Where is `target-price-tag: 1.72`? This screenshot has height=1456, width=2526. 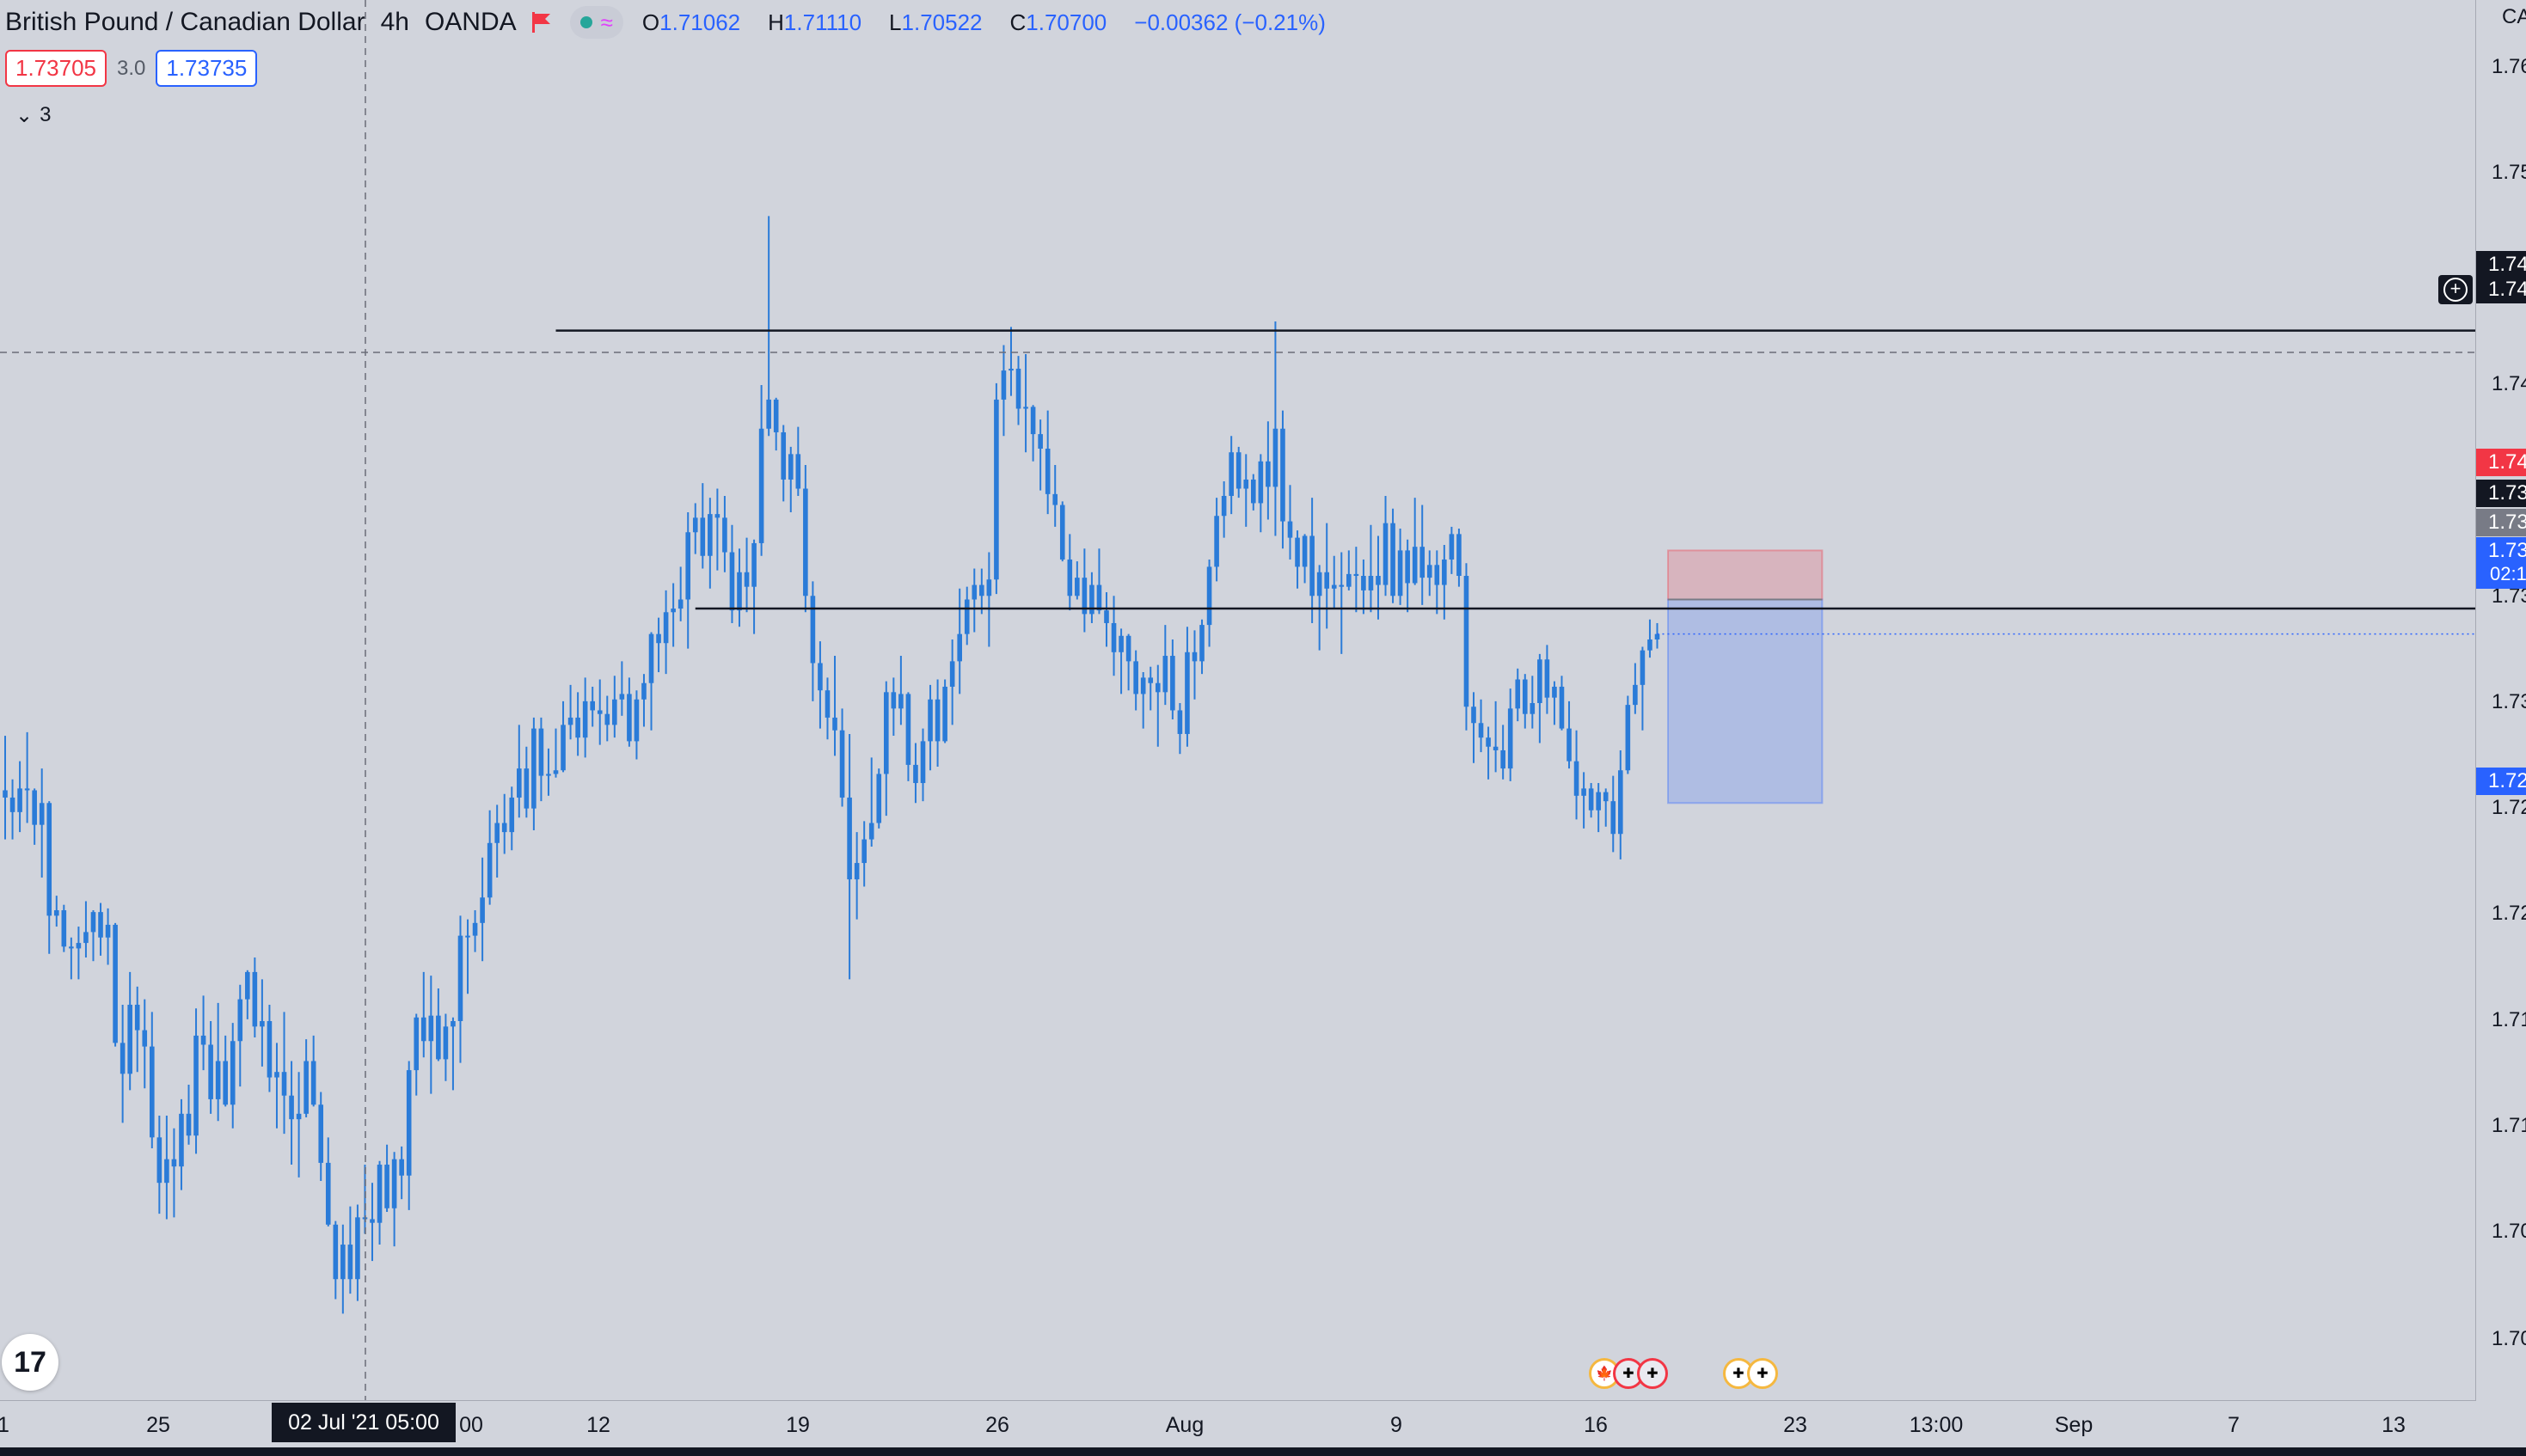 target-price-tag: 1.72 is located at coordinates (2501, 782).